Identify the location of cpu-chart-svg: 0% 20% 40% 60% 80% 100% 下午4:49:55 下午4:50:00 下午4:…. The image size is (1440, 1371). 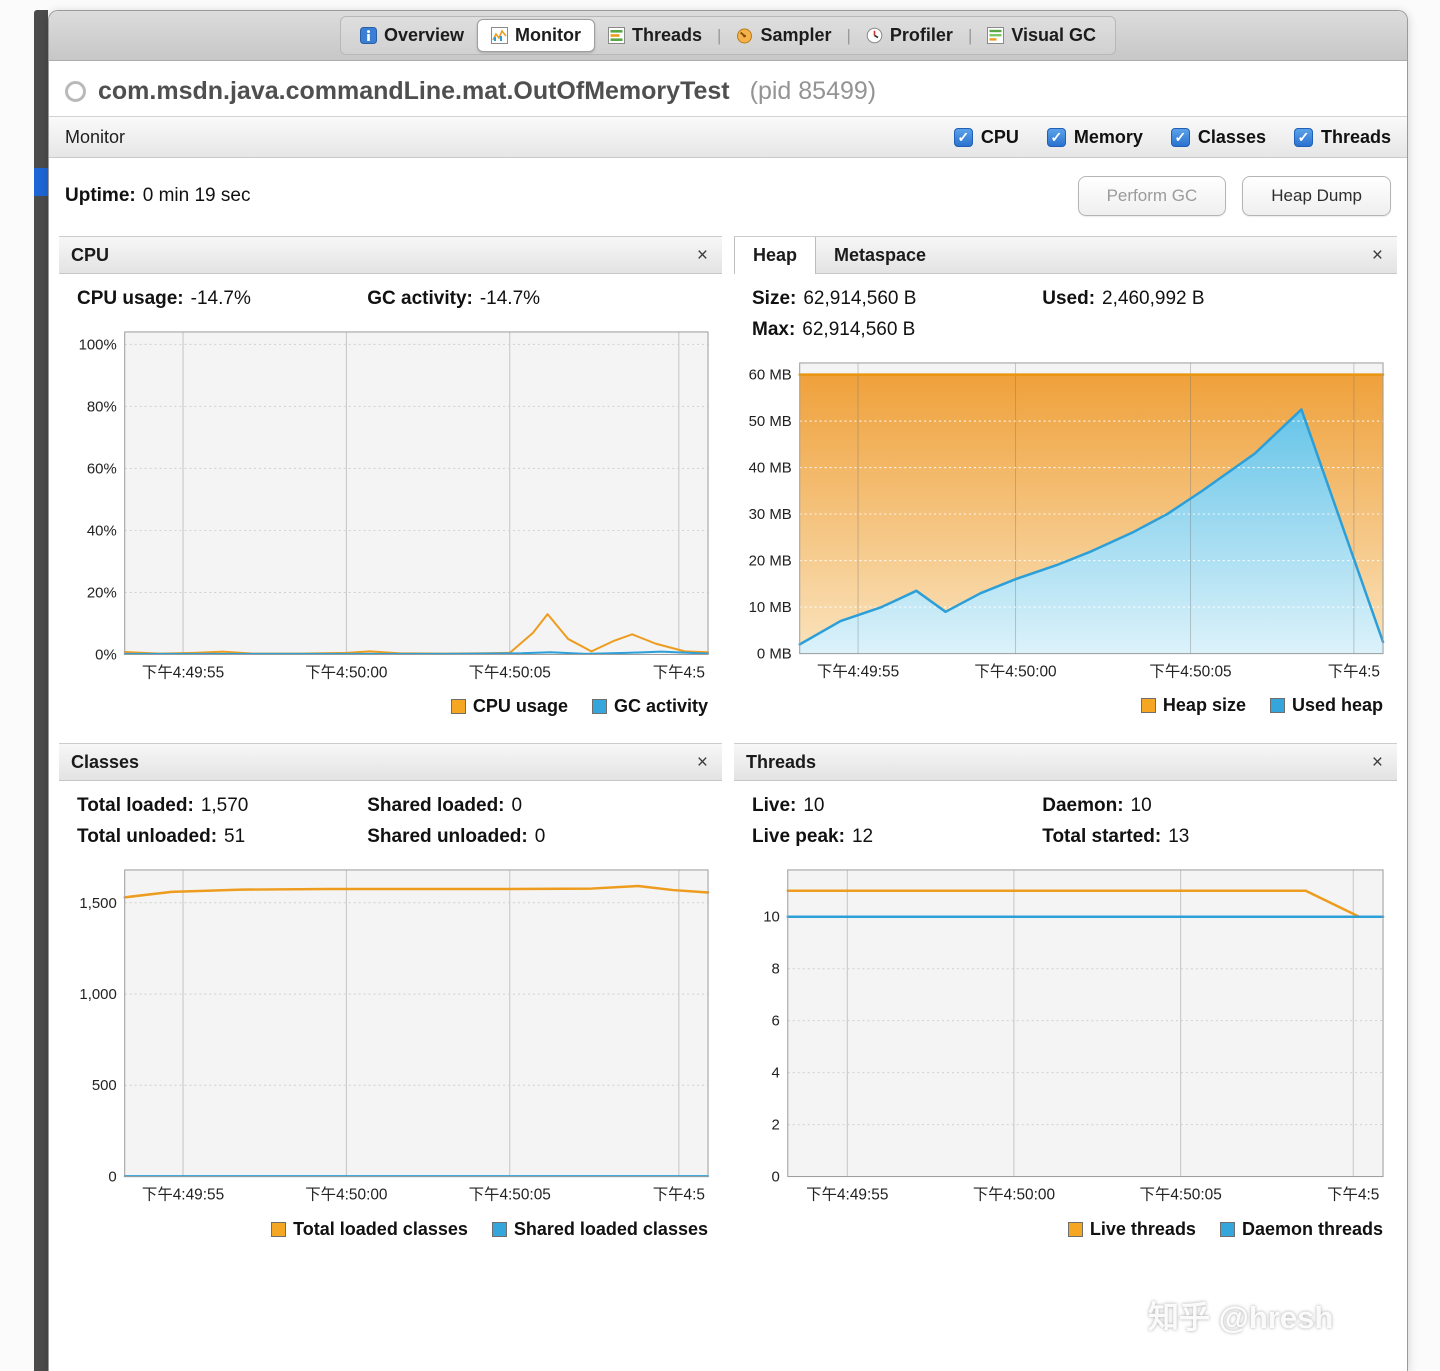
(394, 506).